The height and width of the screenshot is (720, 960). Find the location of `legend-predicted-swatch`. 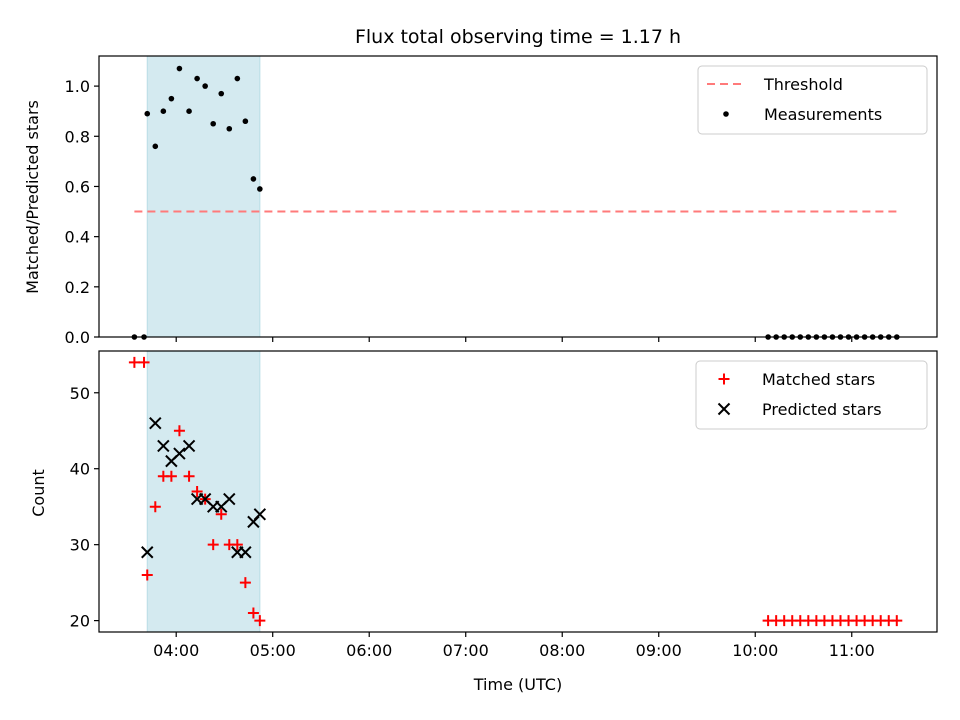

legend-predicted-swatch is located at coordinates (724, 409).